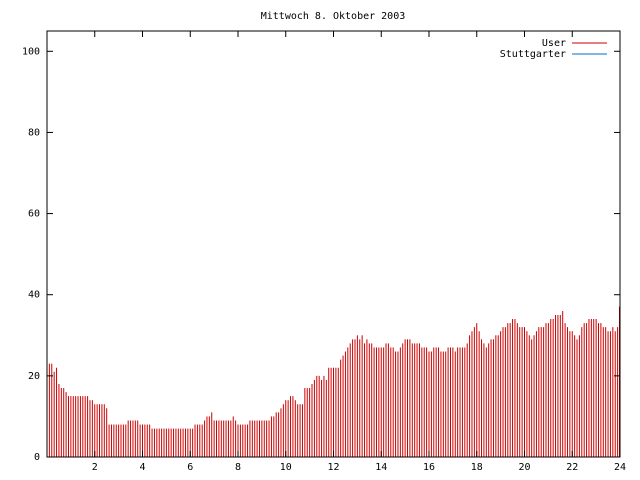 This screenshot has width=640, height=480. Describe the element at coordinates (572, 467) in the screenshot. I see `x-tick-label: 22` at that location.